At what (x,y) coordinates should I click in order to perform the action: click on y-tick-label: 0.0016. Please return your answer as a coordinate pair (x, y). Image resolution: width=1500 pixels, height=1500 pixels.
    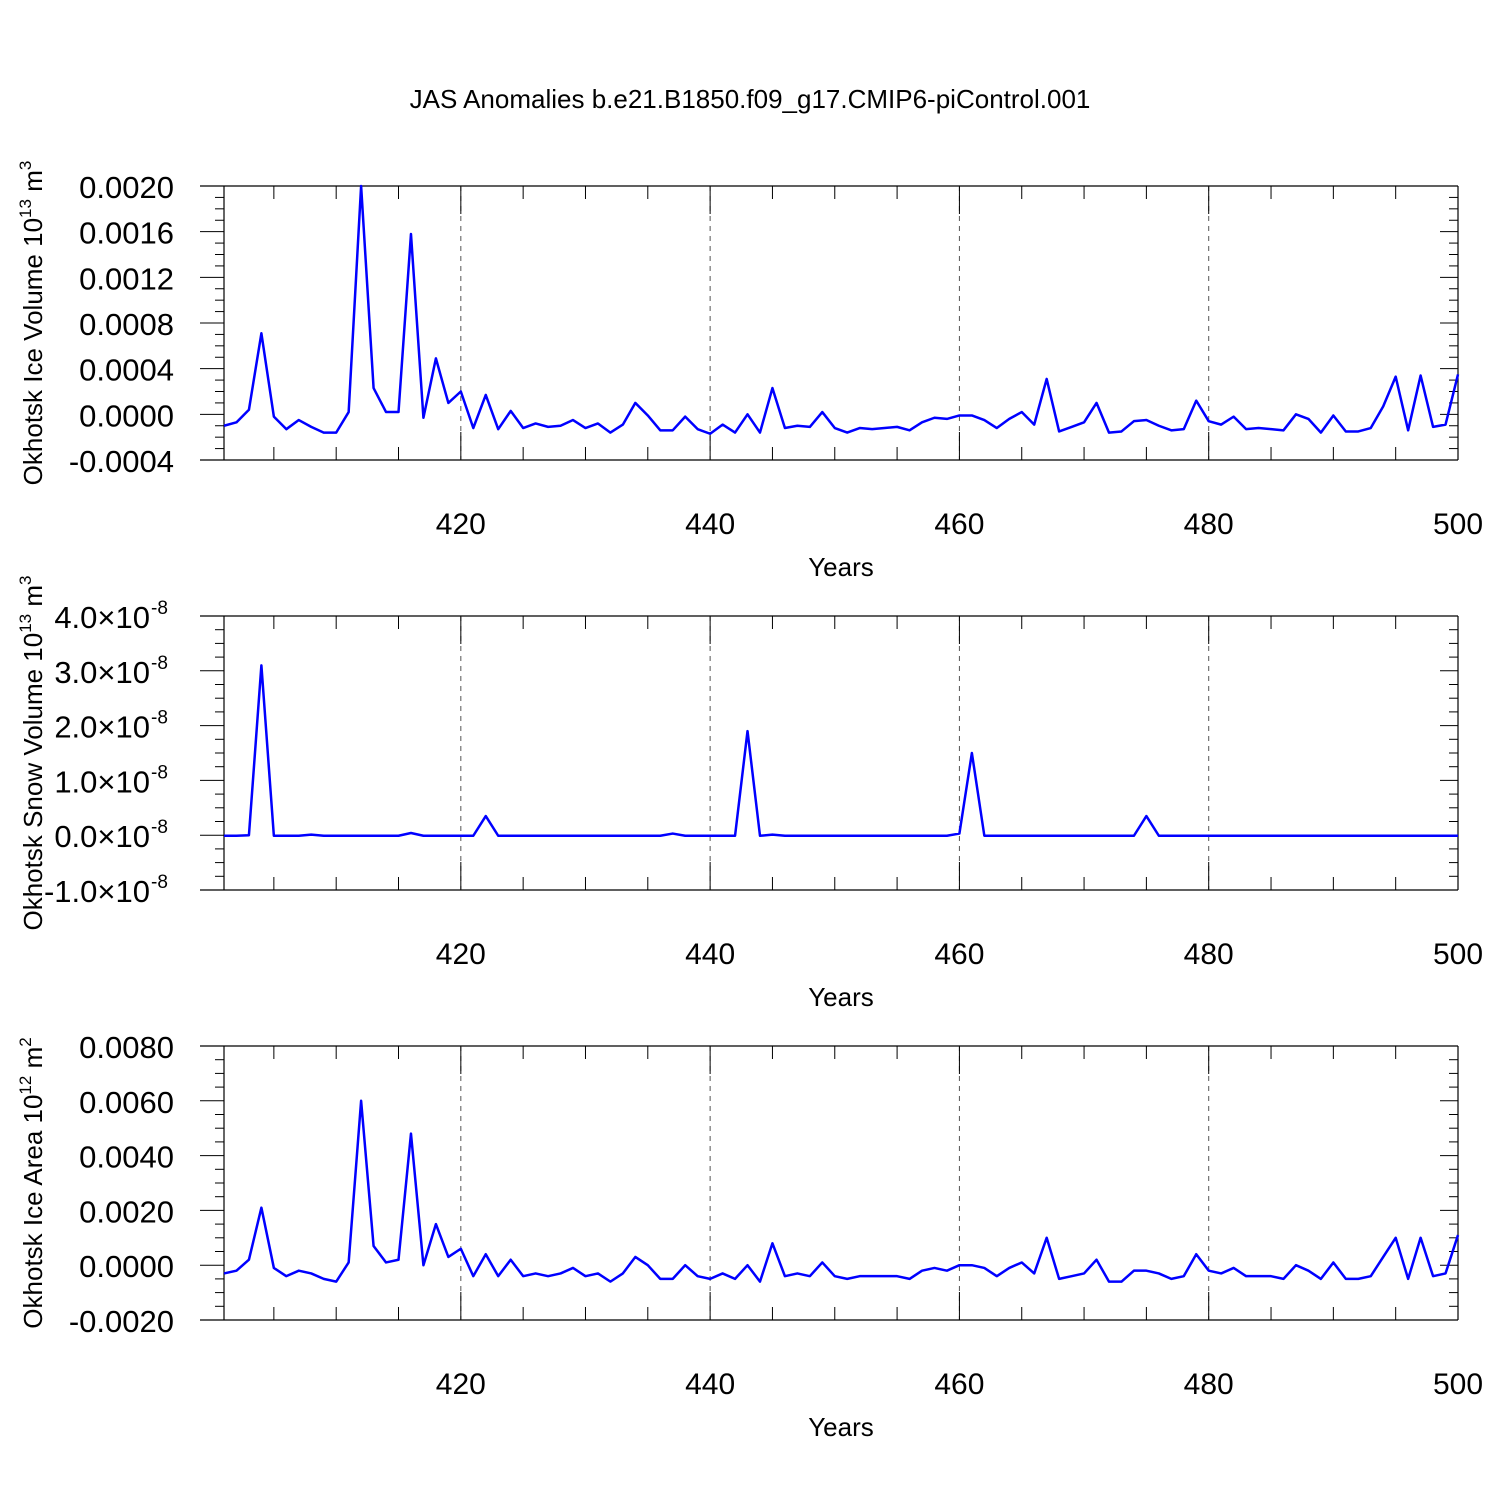
    Looking at the image, I should click on (126, 233).